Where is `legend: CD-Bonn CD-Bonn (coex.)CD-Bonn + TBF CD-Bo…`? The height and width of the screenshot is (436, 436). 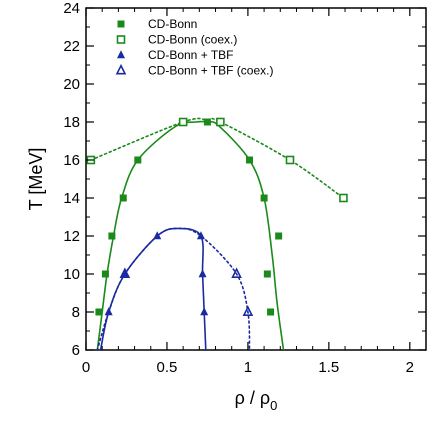 legend: CD-Bonn CD-Bonn (coex.)CD-Bonn + TBF CD-Bo… is located at coordinates (194, 47).